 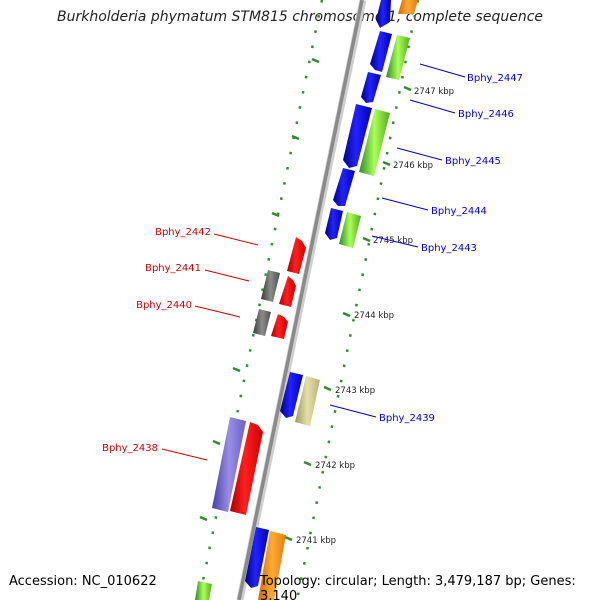 What do you see at coordinates (262, 322) in the screenshot?
I see `gene-bphy-2440-partner` at bounding box center [262, 322].